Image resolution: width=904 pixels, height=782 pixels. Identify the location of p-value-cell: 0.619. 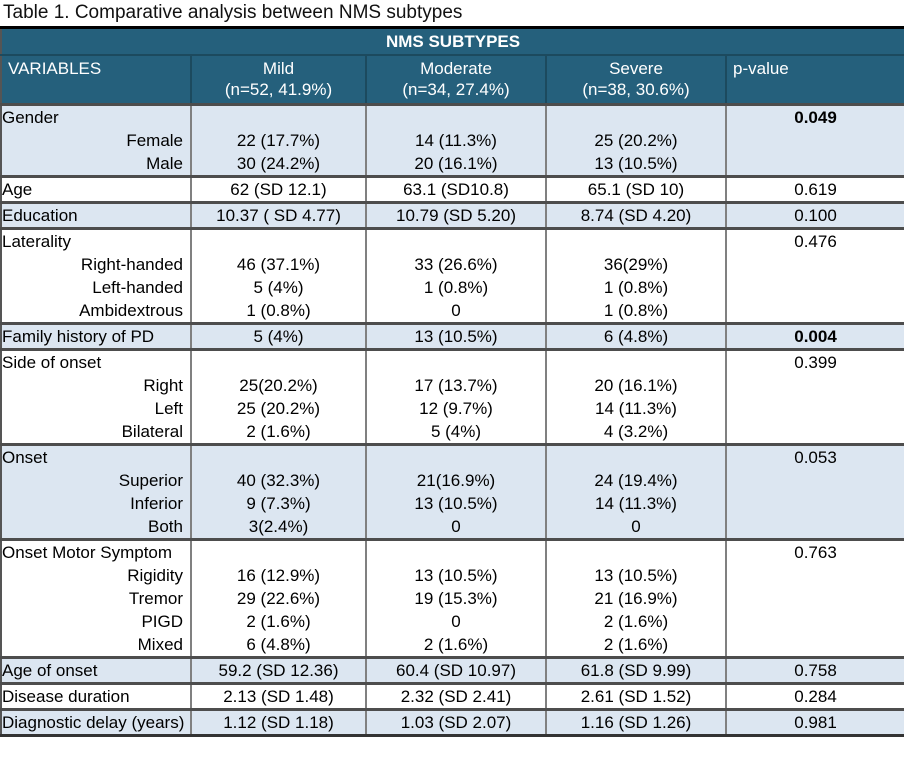
(814, 189).